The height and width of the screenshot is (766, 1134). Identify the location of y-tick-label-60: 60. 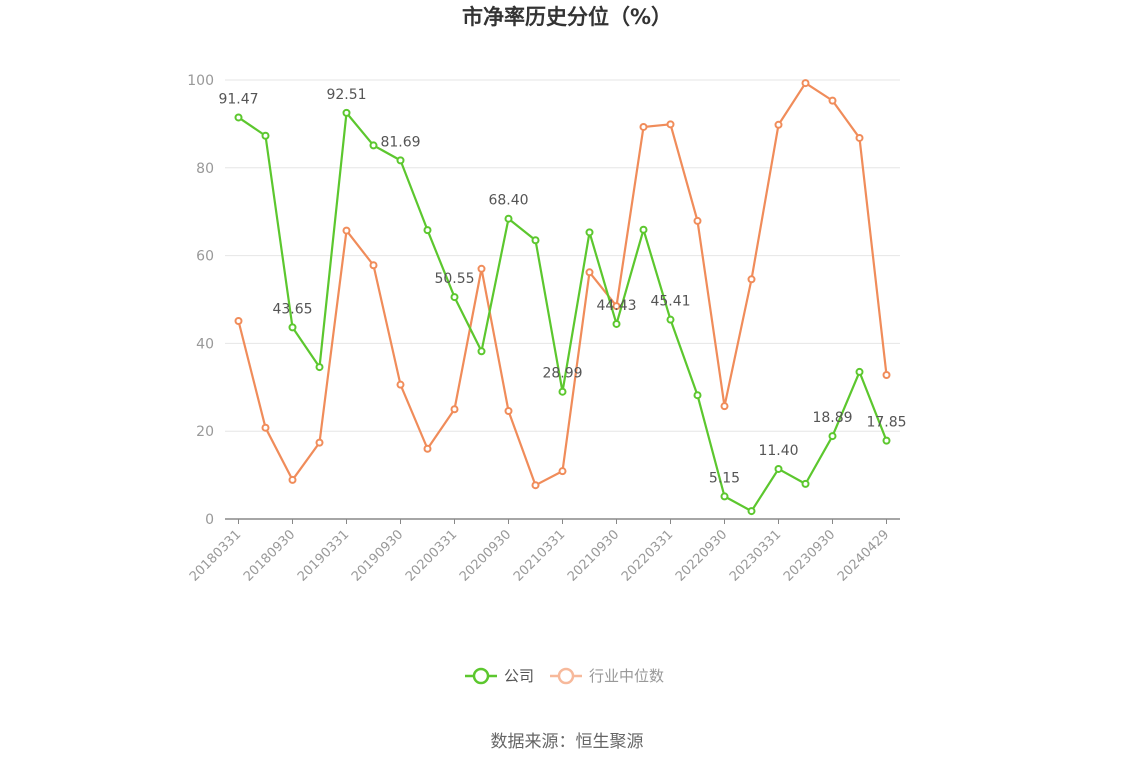
(205, 257).